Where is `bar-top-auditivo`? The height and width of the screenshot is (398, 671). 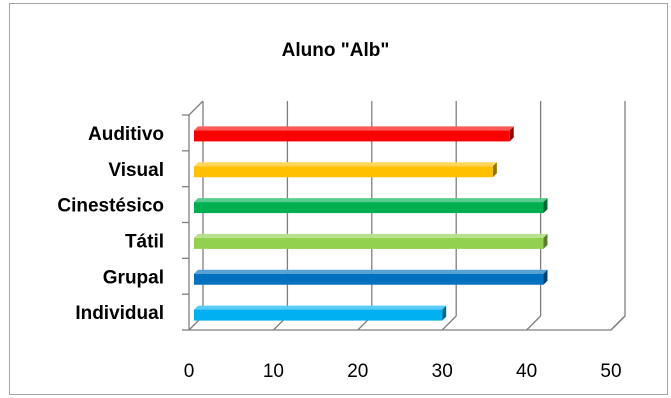
bar-top-auditivo is located at coordinates (354, 128).